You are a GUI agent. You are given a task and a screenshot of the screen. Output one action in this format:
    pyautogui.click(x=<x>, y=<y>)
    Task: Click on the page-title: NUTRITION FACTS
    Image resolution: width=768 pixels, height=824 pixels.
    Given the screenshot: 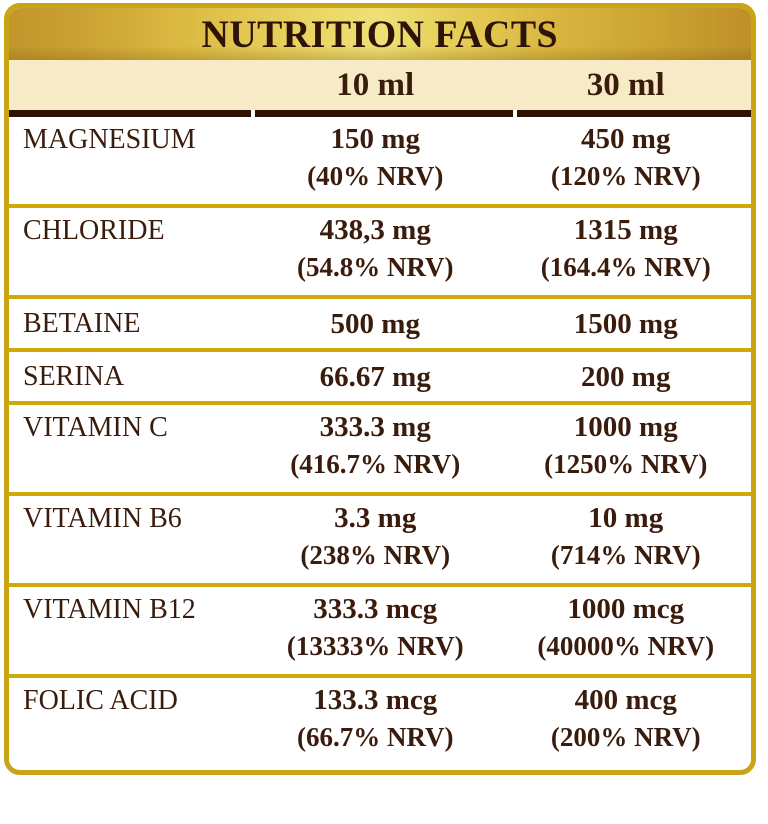 What is the action you would take?
    pyautogui.click(x=380, y=34)
    